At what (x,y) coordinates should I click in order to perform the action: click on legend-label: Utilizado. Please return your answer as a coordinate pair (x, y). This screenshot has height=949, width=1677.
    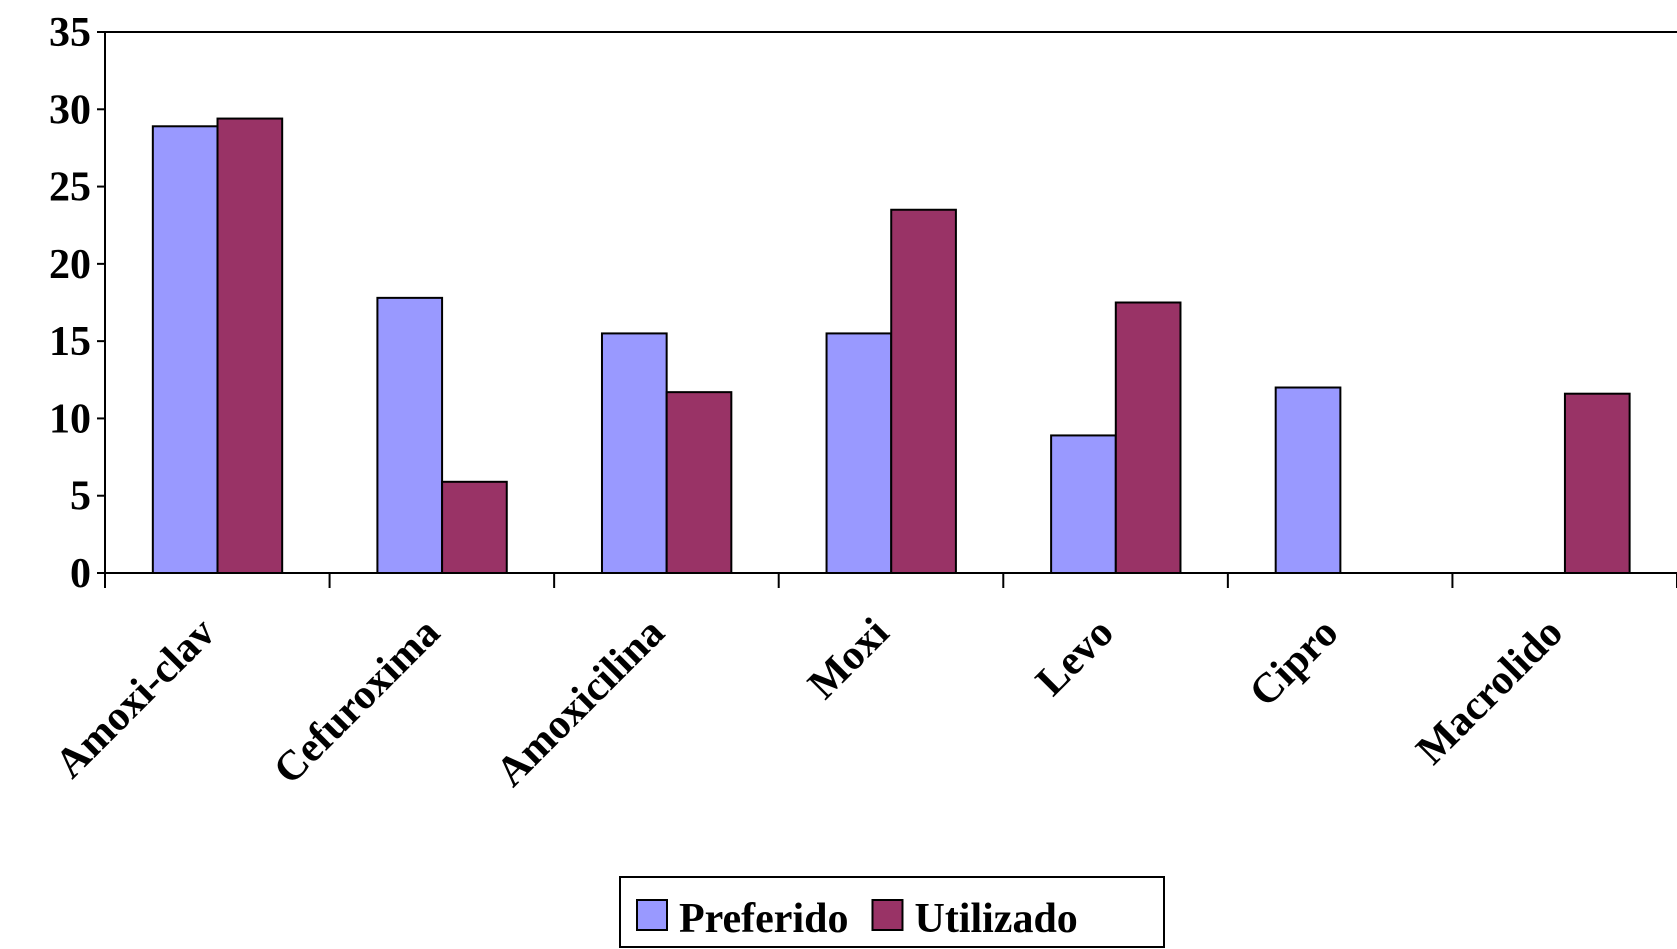
    Looking at the image, I should click on (995, 919).